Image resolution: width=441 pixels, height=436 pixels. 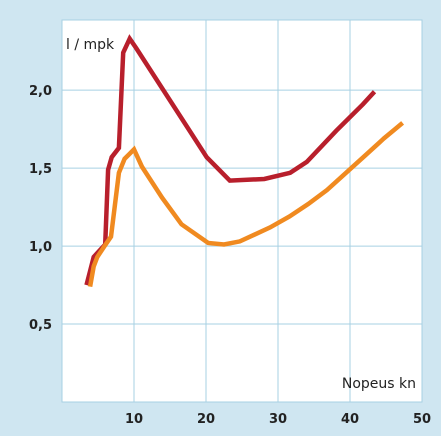 What do you see at coordinates (90, 45) in the screenshot?
I see `y-axis-title: l / mpk` at bounding box center [90, 45].